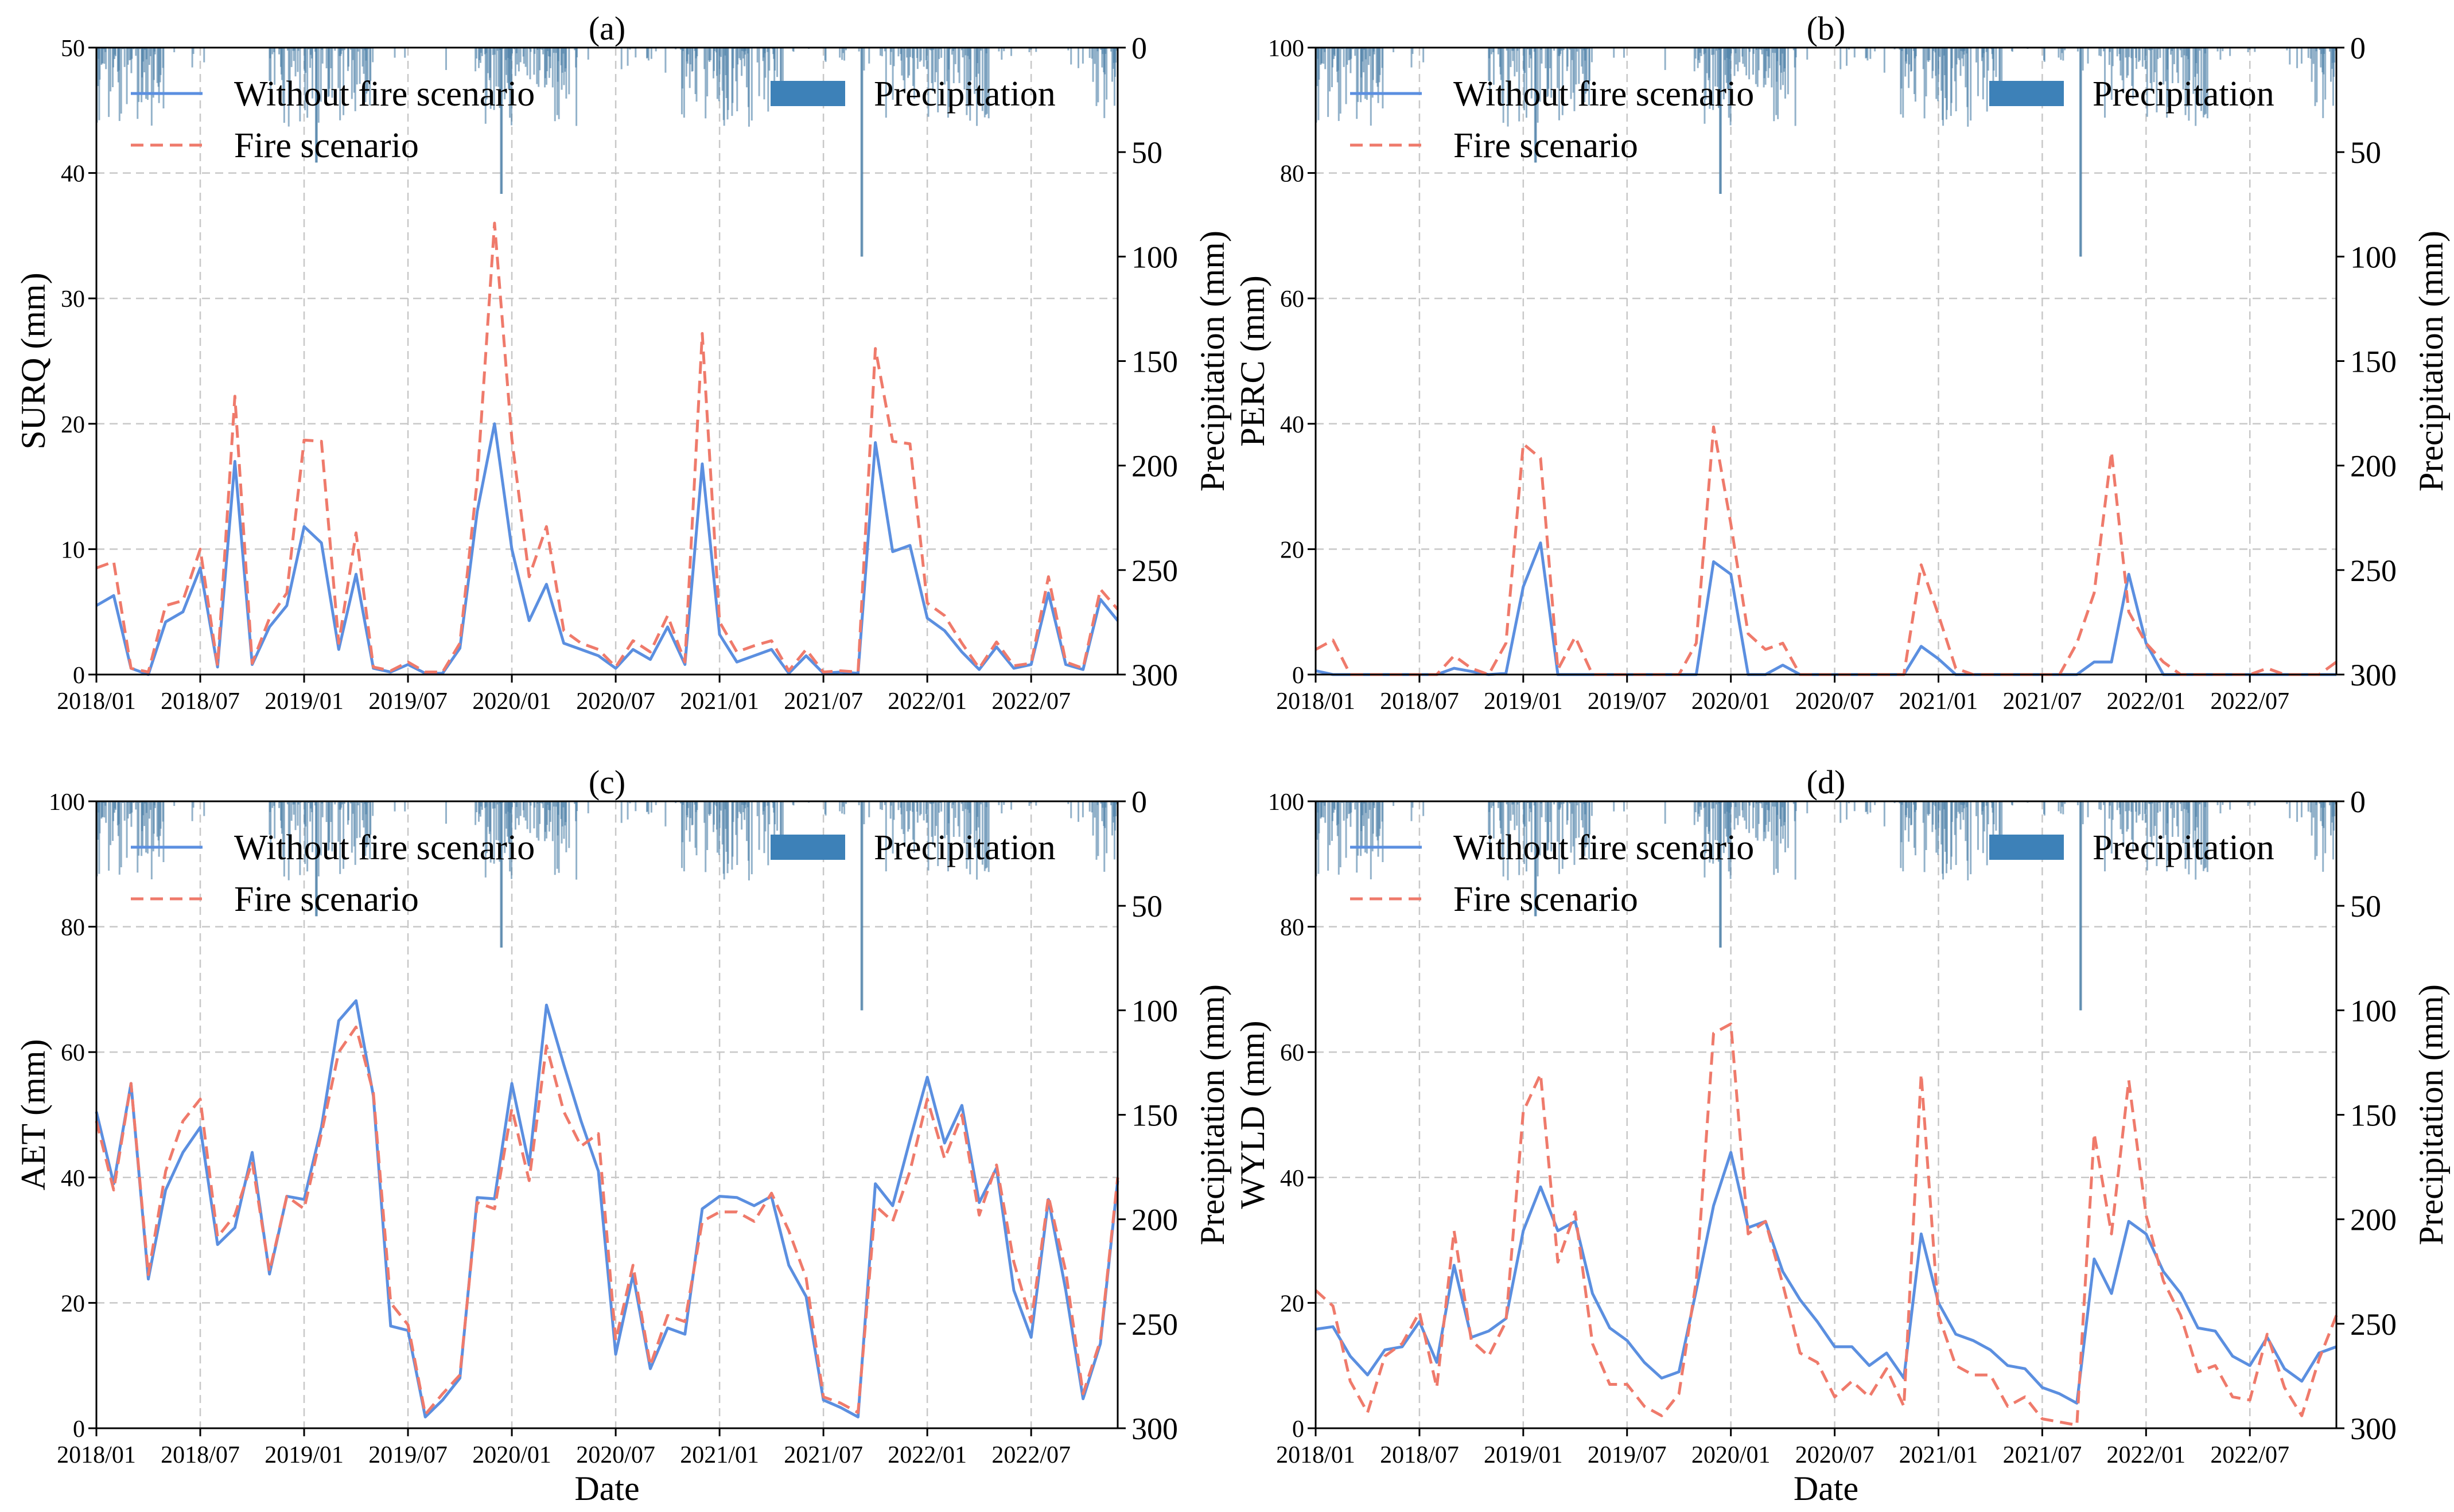 Image resolution: width=2454 pixels, height=1512 pixels. Describe the element at coordinates (73, 550) in the screenshot. I see `y-tick-label: 10` at that location.